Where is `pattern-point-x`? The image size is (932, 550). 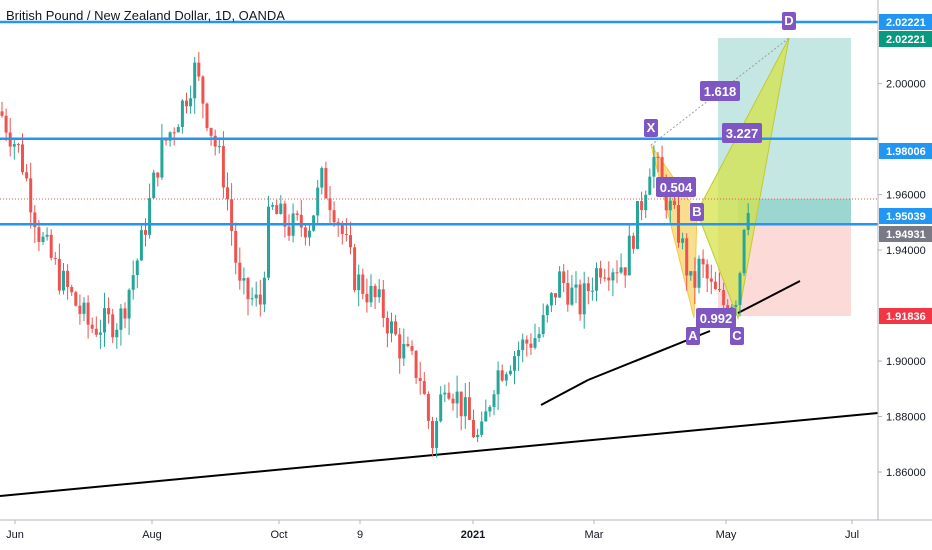
pattern-point-x is located at coordinates (651, 128).